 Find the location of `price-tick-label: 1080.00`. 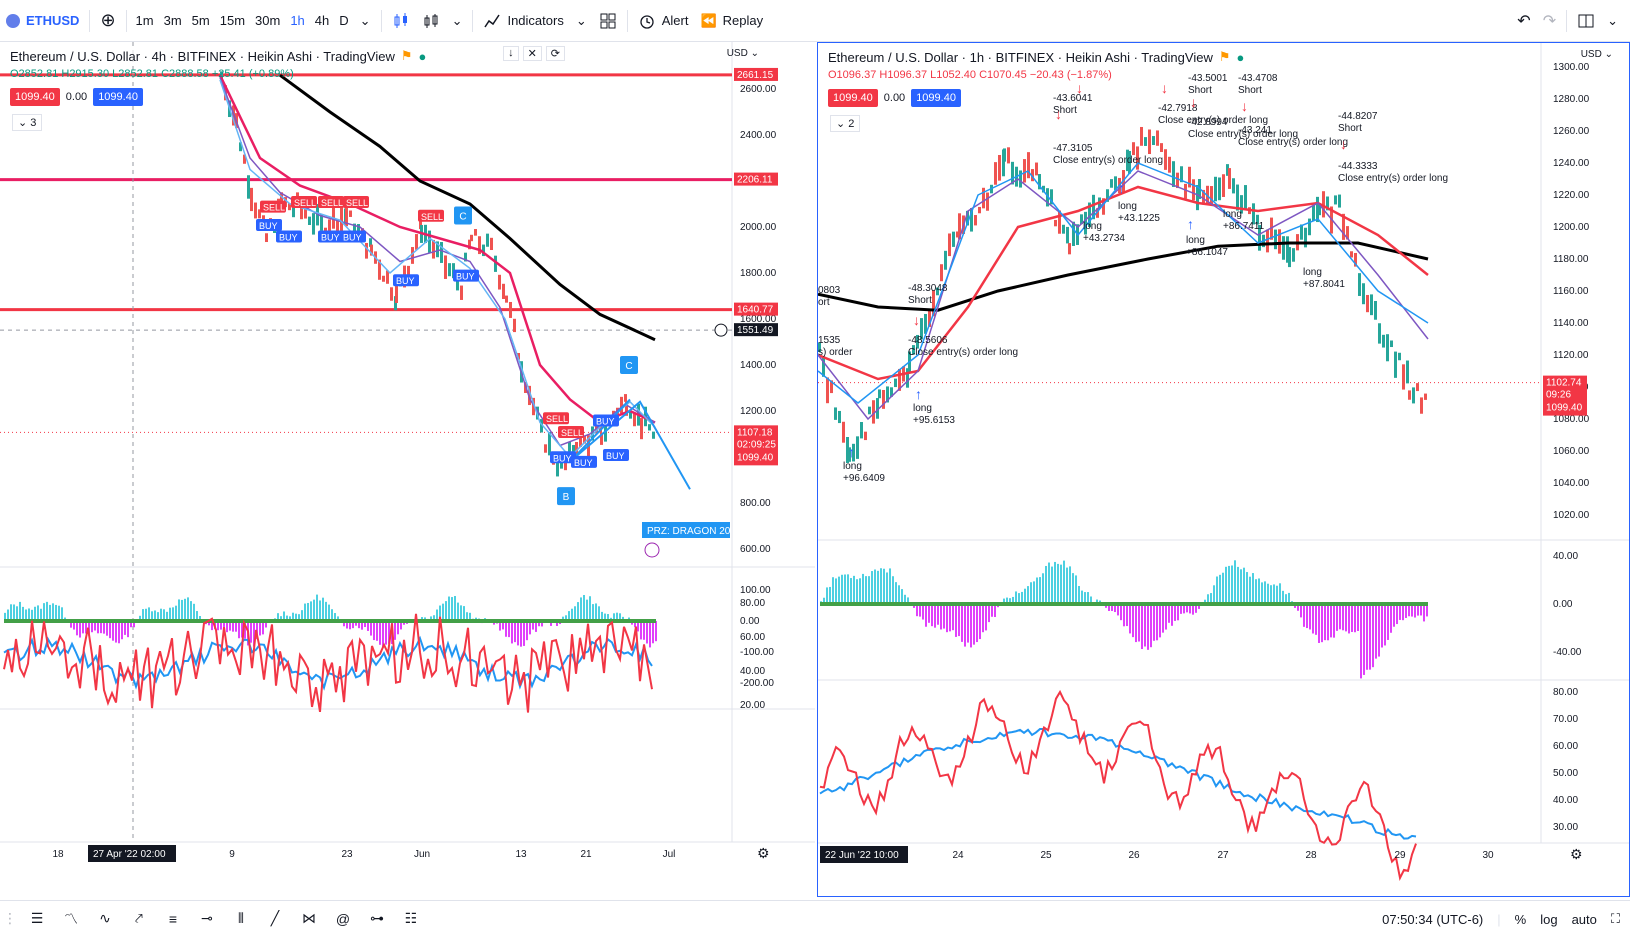

price-tick-label: 1080.00 is located at coordinates (1571, 419).